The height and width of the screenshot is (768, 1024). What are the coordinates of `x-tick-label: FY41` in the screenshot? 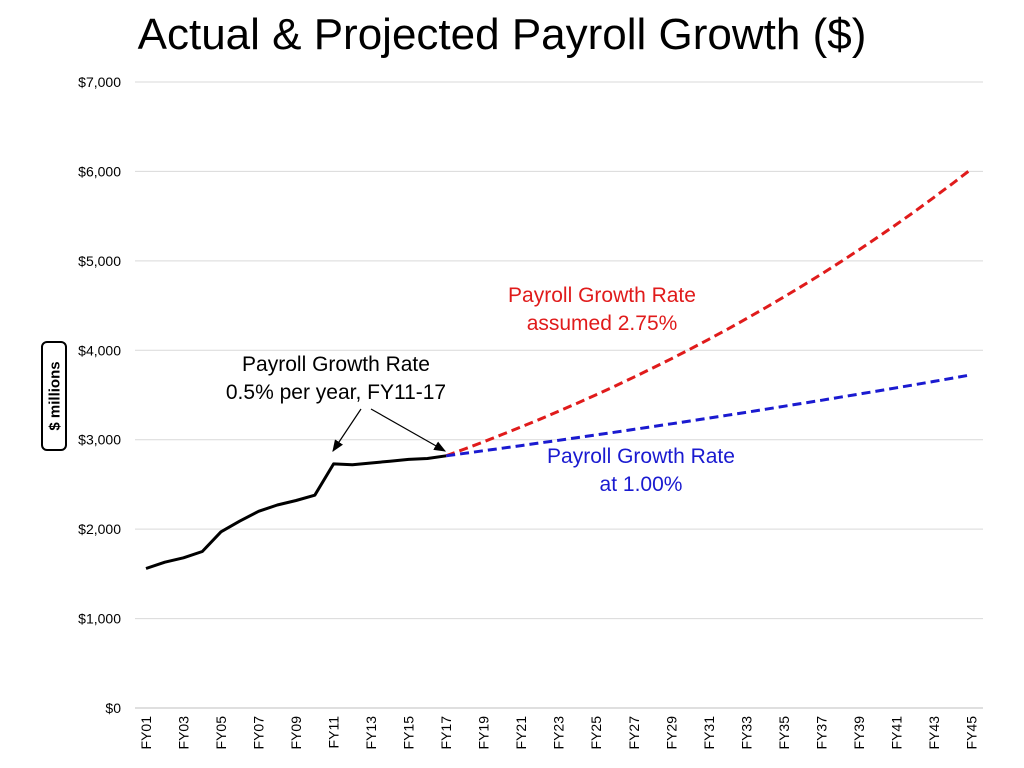 It's located at (896, 733).